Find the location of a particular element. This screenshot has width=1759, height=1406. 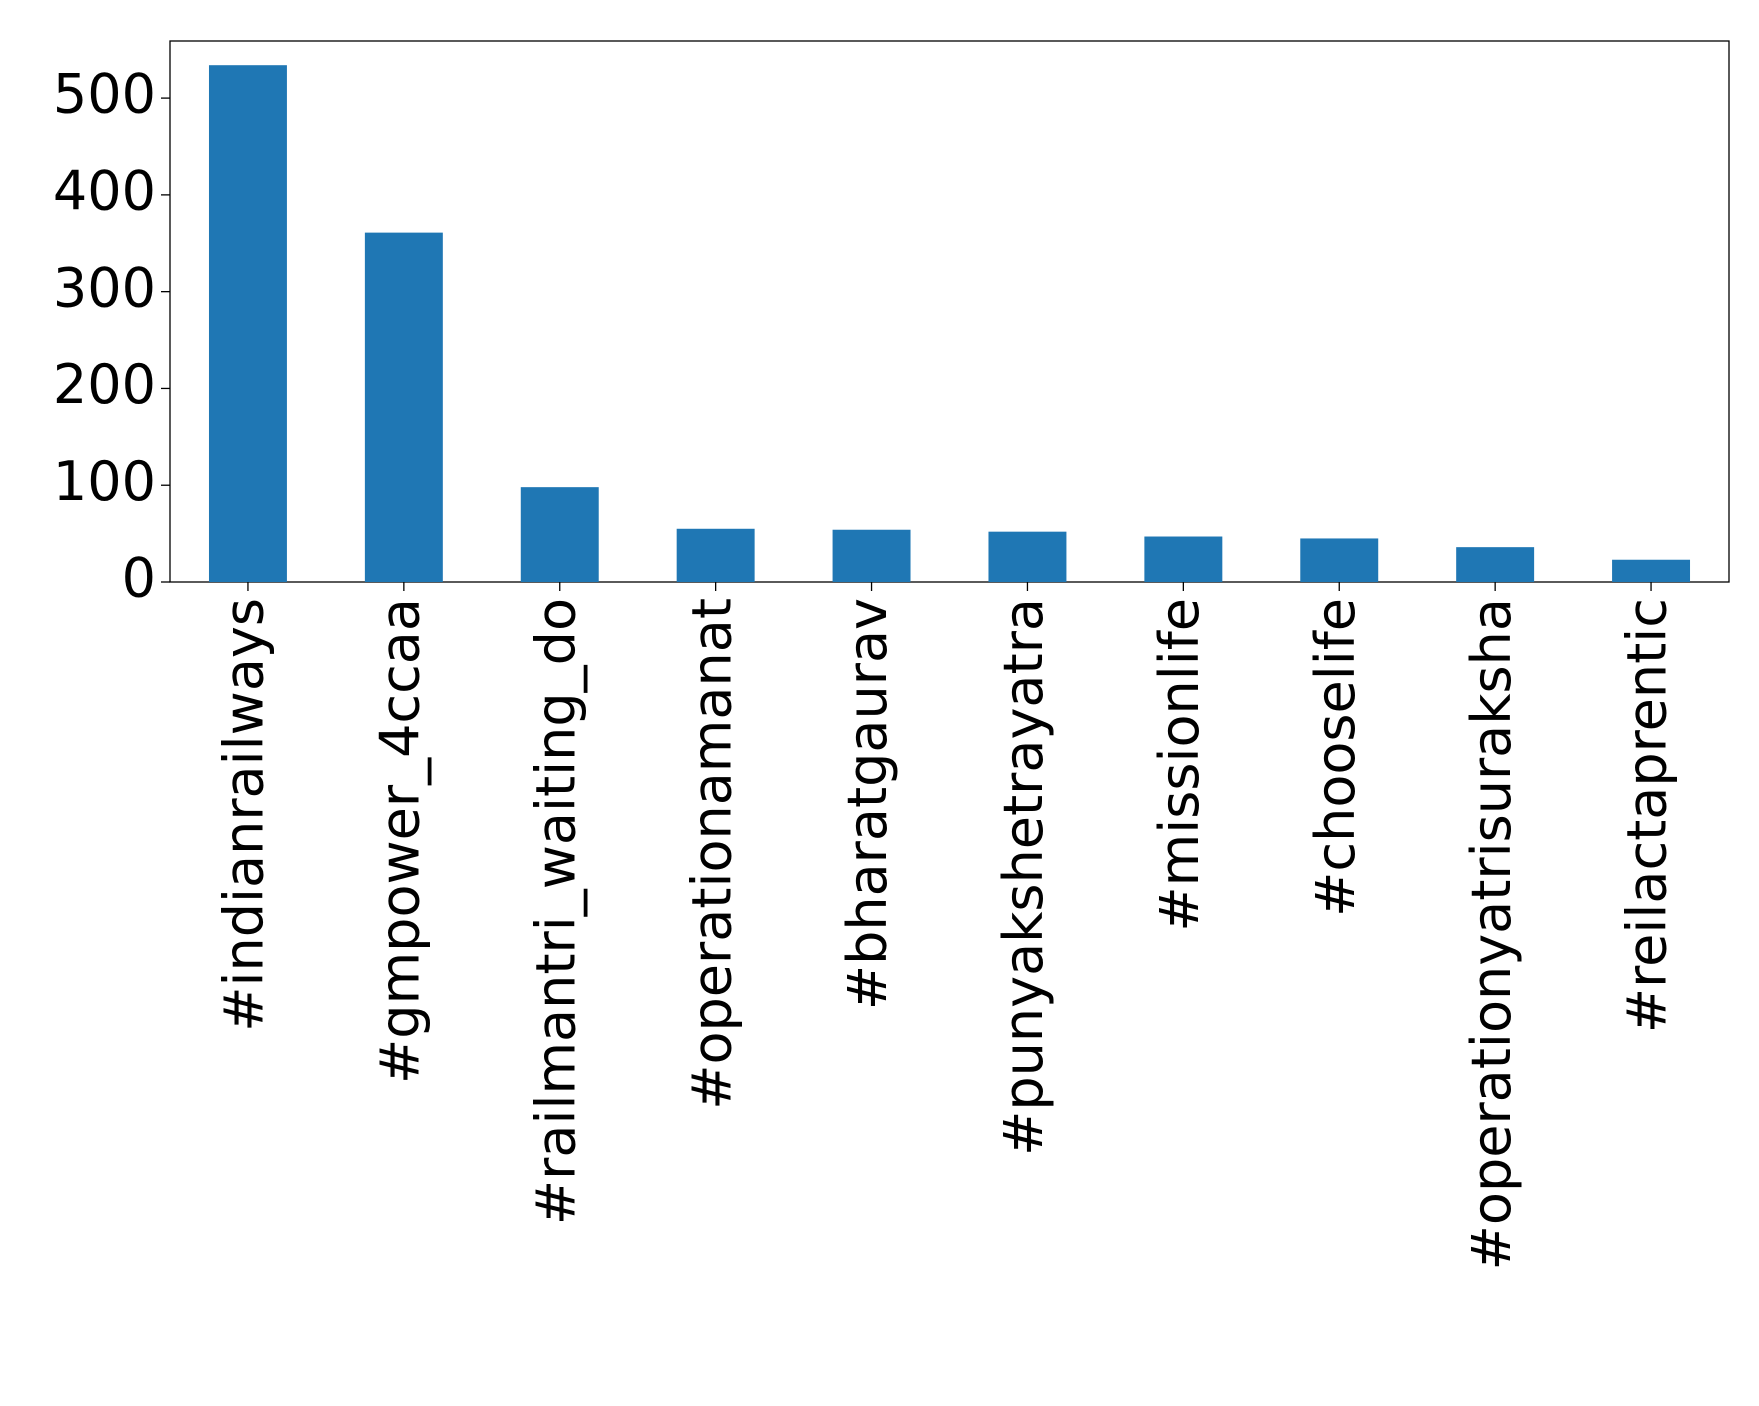

x-tick-label: #operationamanat is located at coordinates (711, 854).